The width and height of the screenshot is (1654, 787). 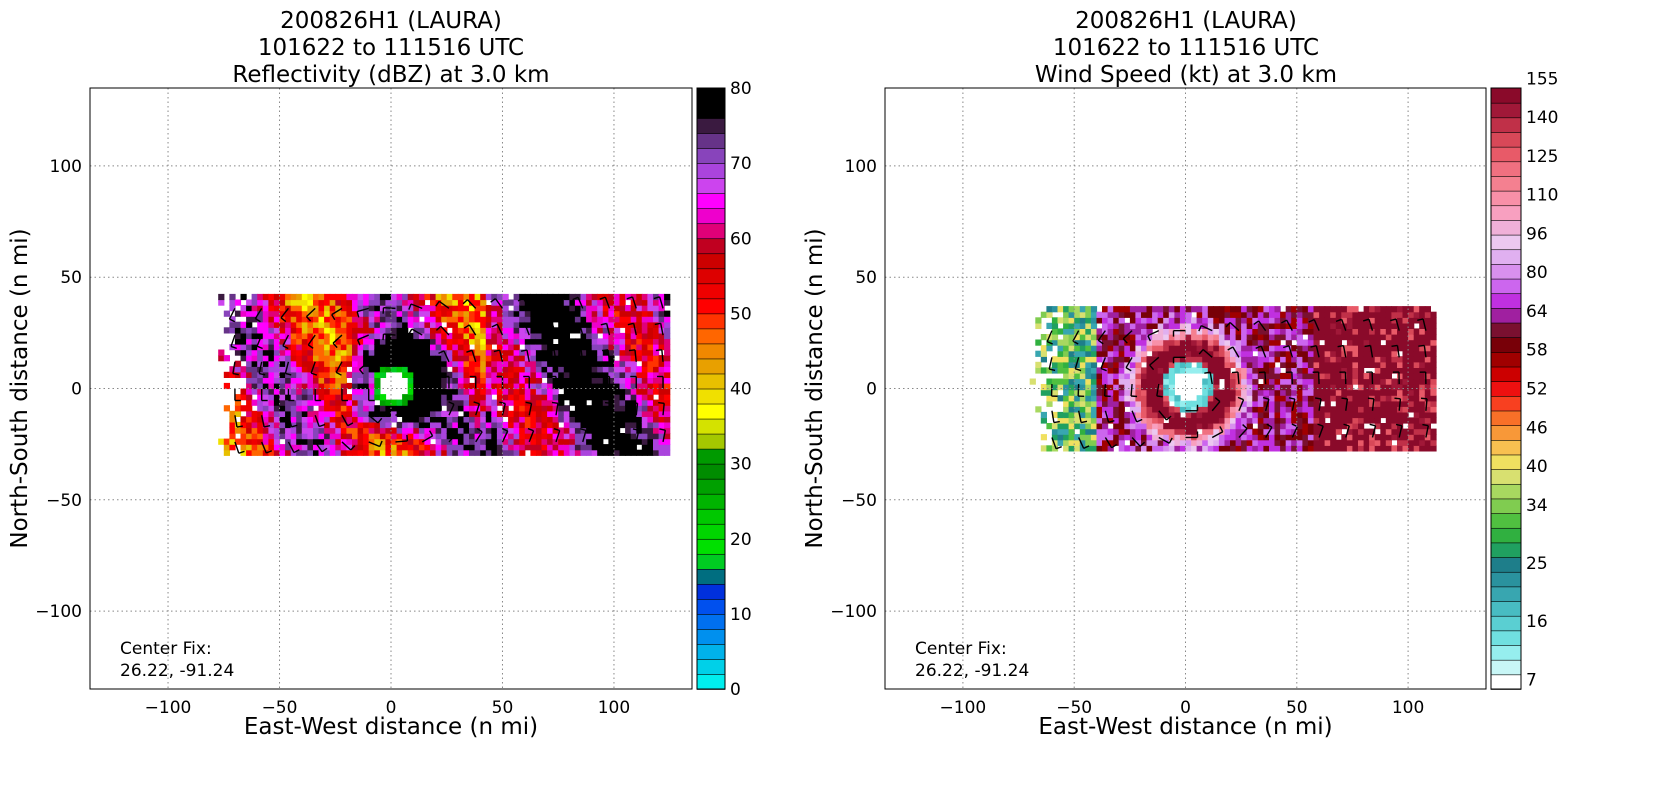 What do you see at coordinates (741, 314) in the screenshot?
I see `colorbar-tick-label: 50` at bounding box center [741, 314].